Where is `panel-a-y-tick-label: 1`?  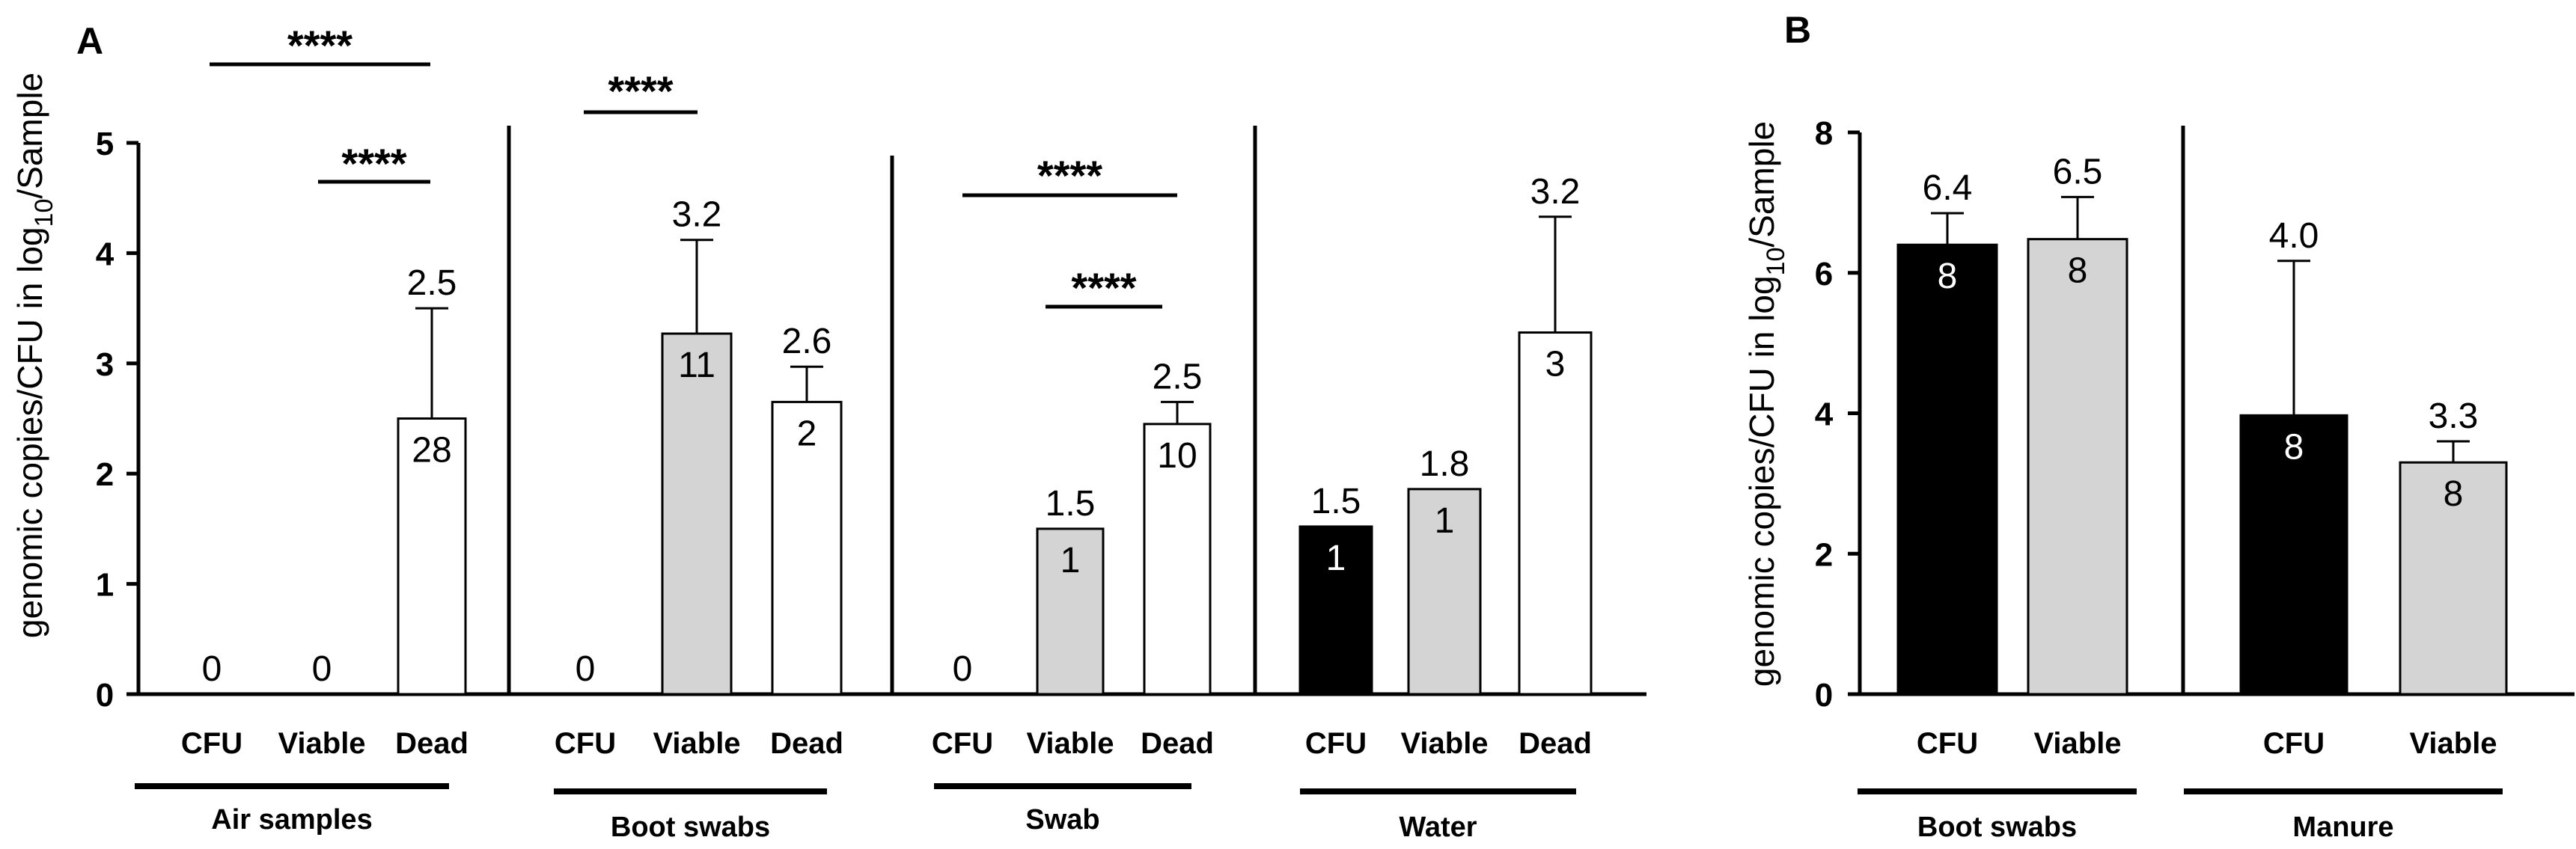 panel-a-y-tick-label: 1 is located at coordinates (105, 585).